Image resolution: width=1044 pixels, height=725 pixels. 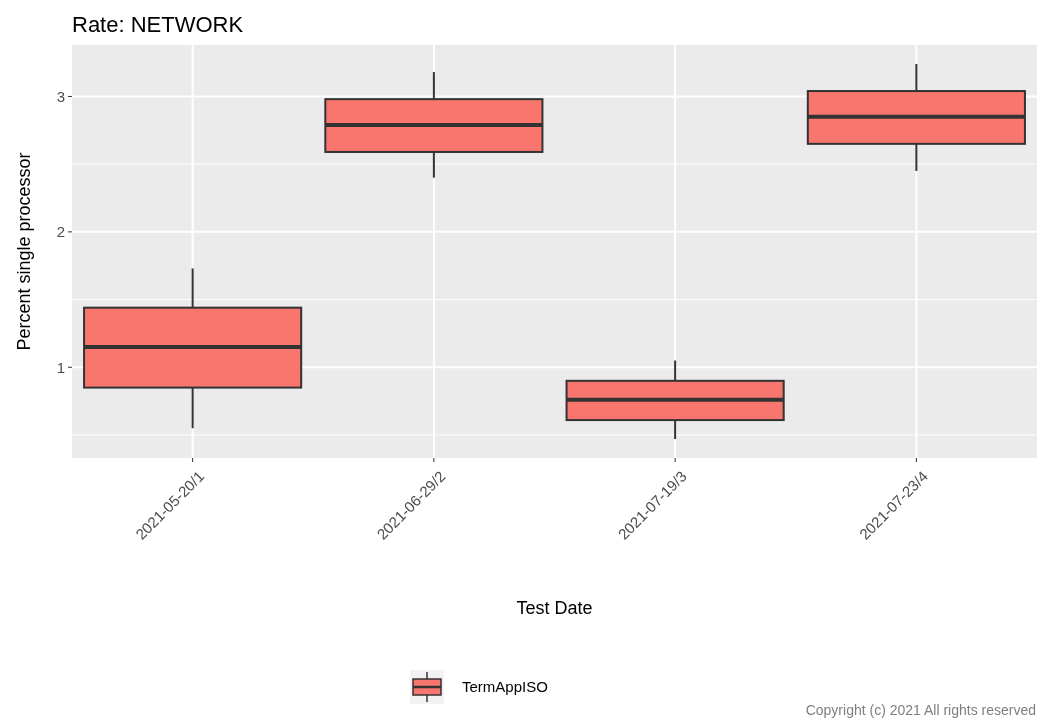 I want to click on chart-title: Rate: NETWORK, so click(x=158, y=24).